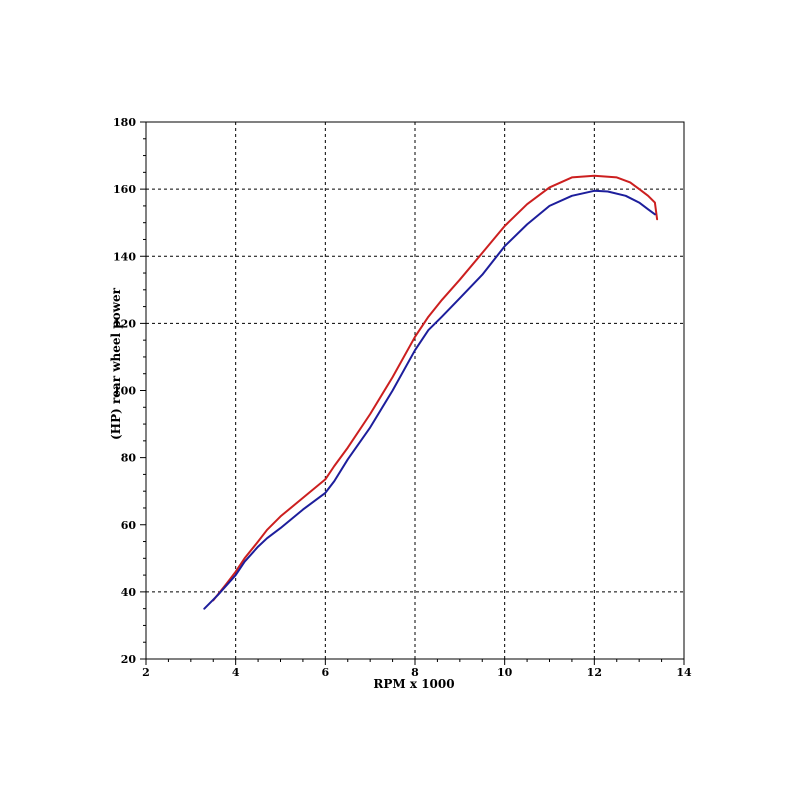 The height and width of the screenshot is (805, 800). What do you see at coordinates (129, 592) in the screenshot?
I see `y-tick-label: 40` at bounding box center [129, 592].